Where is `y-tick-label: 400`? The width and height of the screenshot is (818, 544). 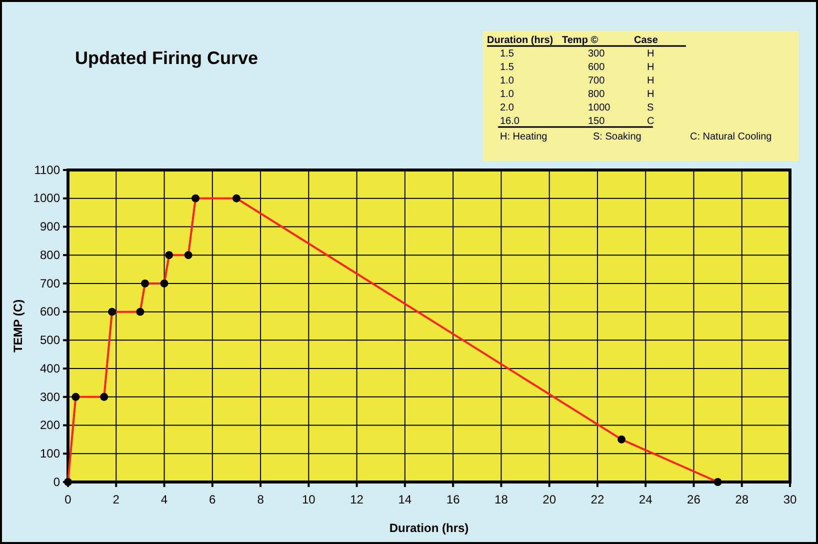 y-tick-label: 400 is located at coordinates (50, 368).